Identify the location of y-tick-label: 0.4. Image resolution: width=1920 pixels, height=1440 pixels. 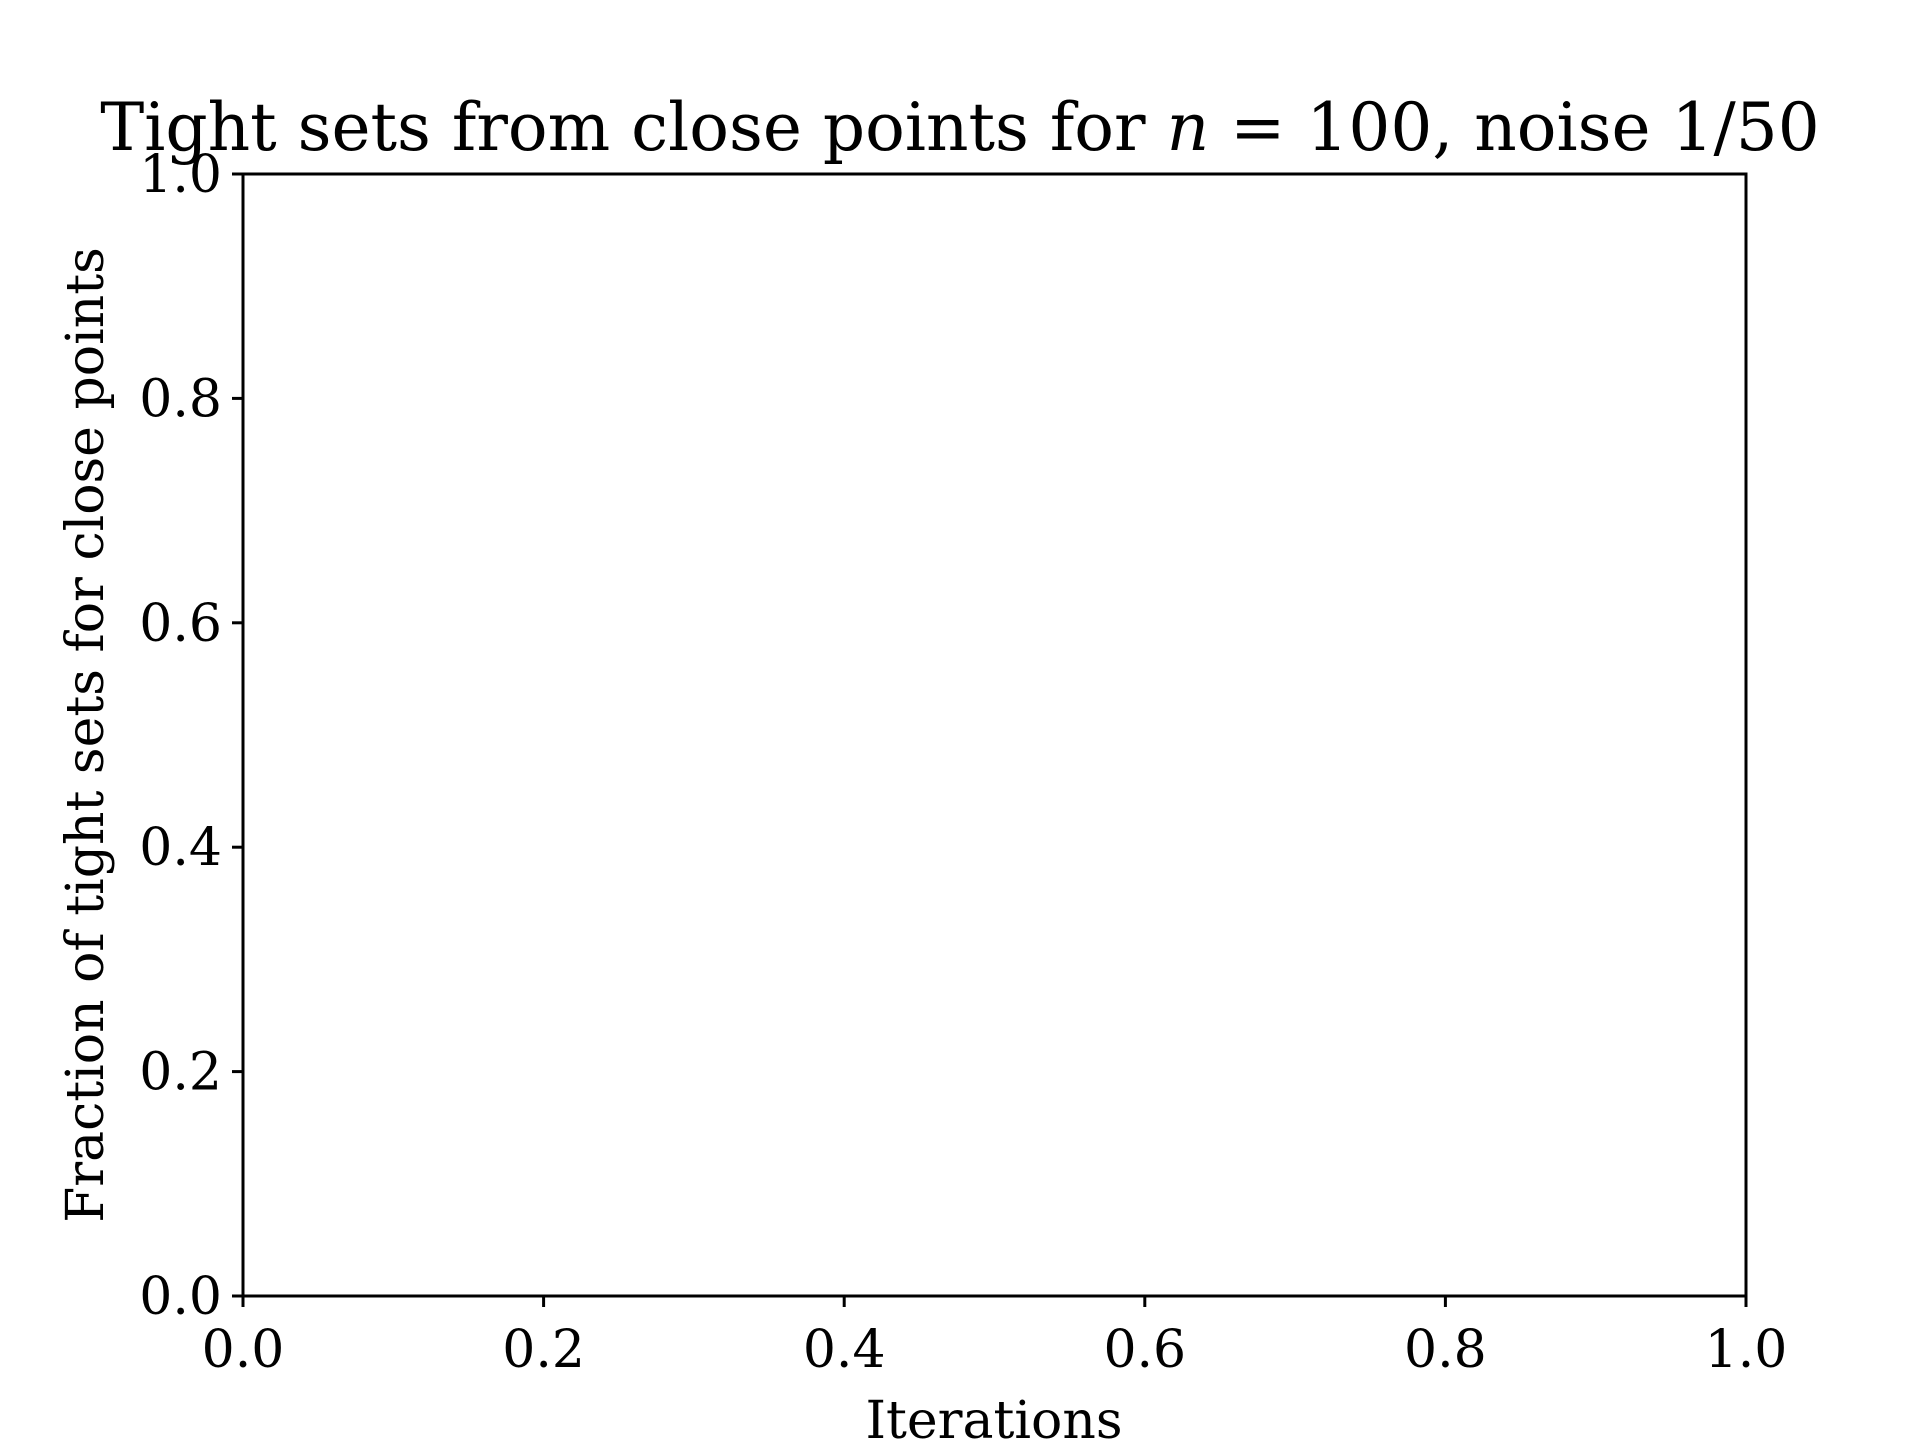
(180, 848).